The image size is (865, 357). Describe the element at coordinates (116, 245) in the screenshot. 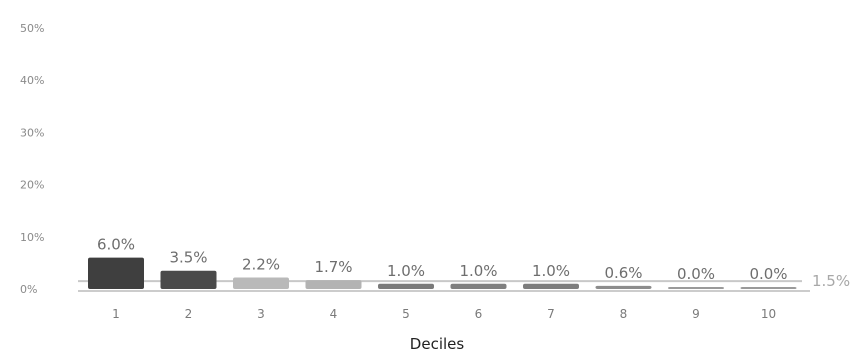

I see `data-label: 6.0%` at that location.